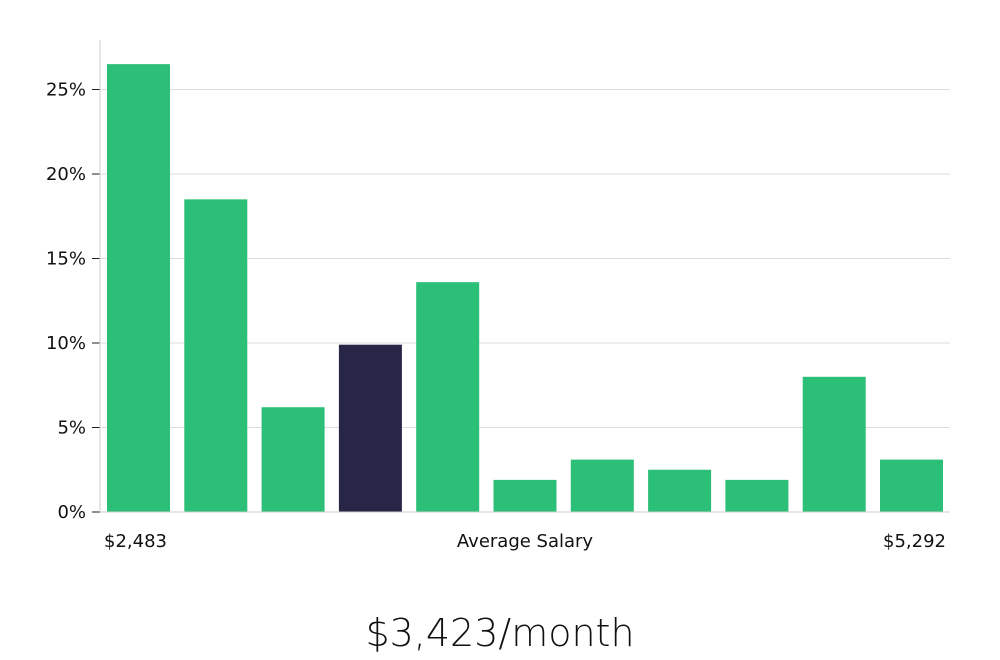 This screenshot has width=1000, height=660. I want to click on y-tick-label: 25%, so click(66, 90).